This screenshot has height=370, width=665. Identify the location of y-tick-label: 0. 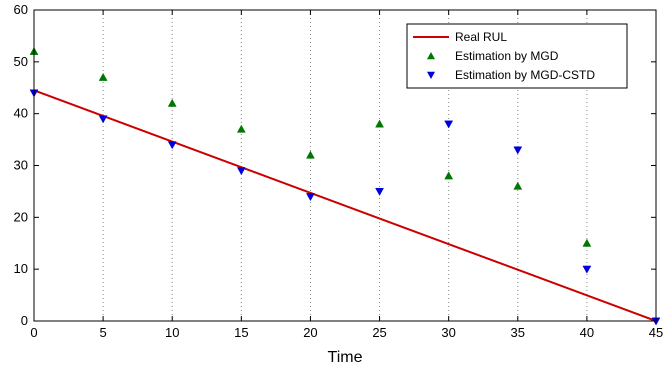
(24, 320).